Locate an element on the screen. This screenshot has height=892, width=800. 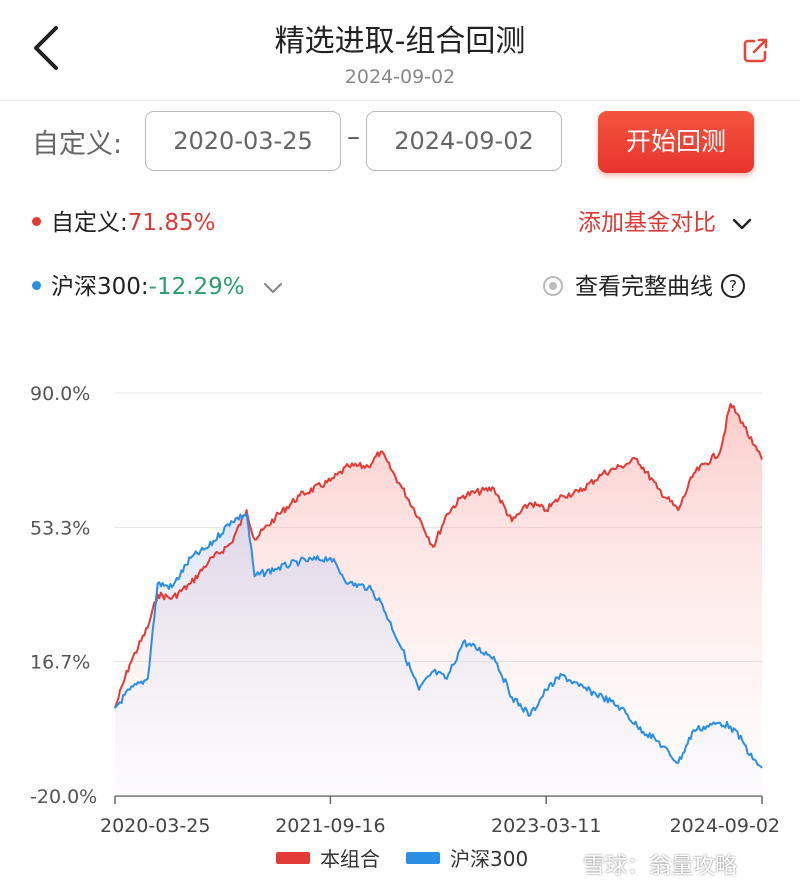
portfolio-return: 71.85% is located at coordinates (171, 223).